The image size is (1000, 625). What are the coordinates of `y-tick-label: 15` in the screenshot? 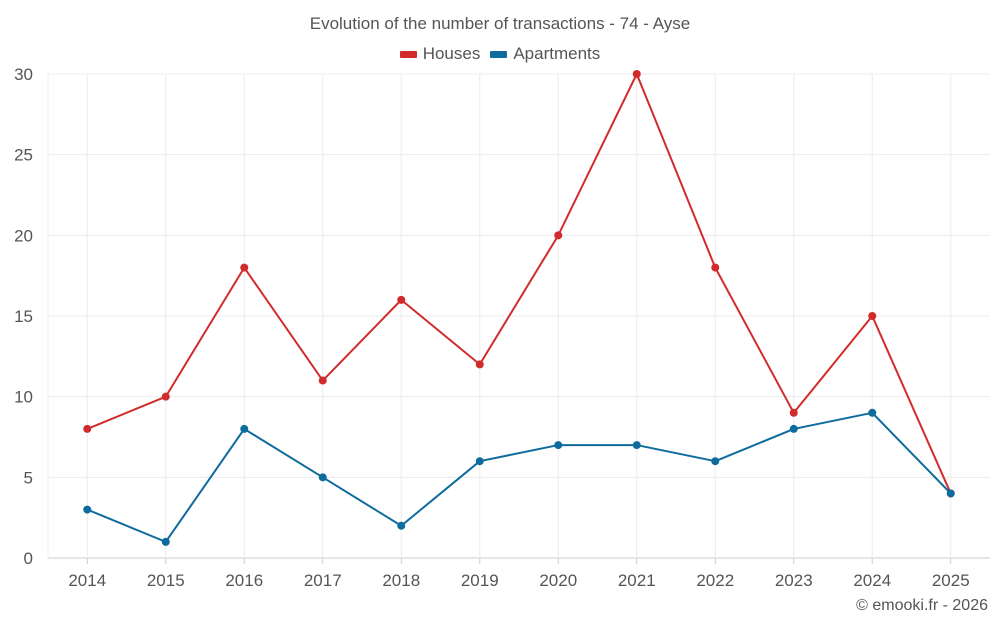 It's located at (23, 316).